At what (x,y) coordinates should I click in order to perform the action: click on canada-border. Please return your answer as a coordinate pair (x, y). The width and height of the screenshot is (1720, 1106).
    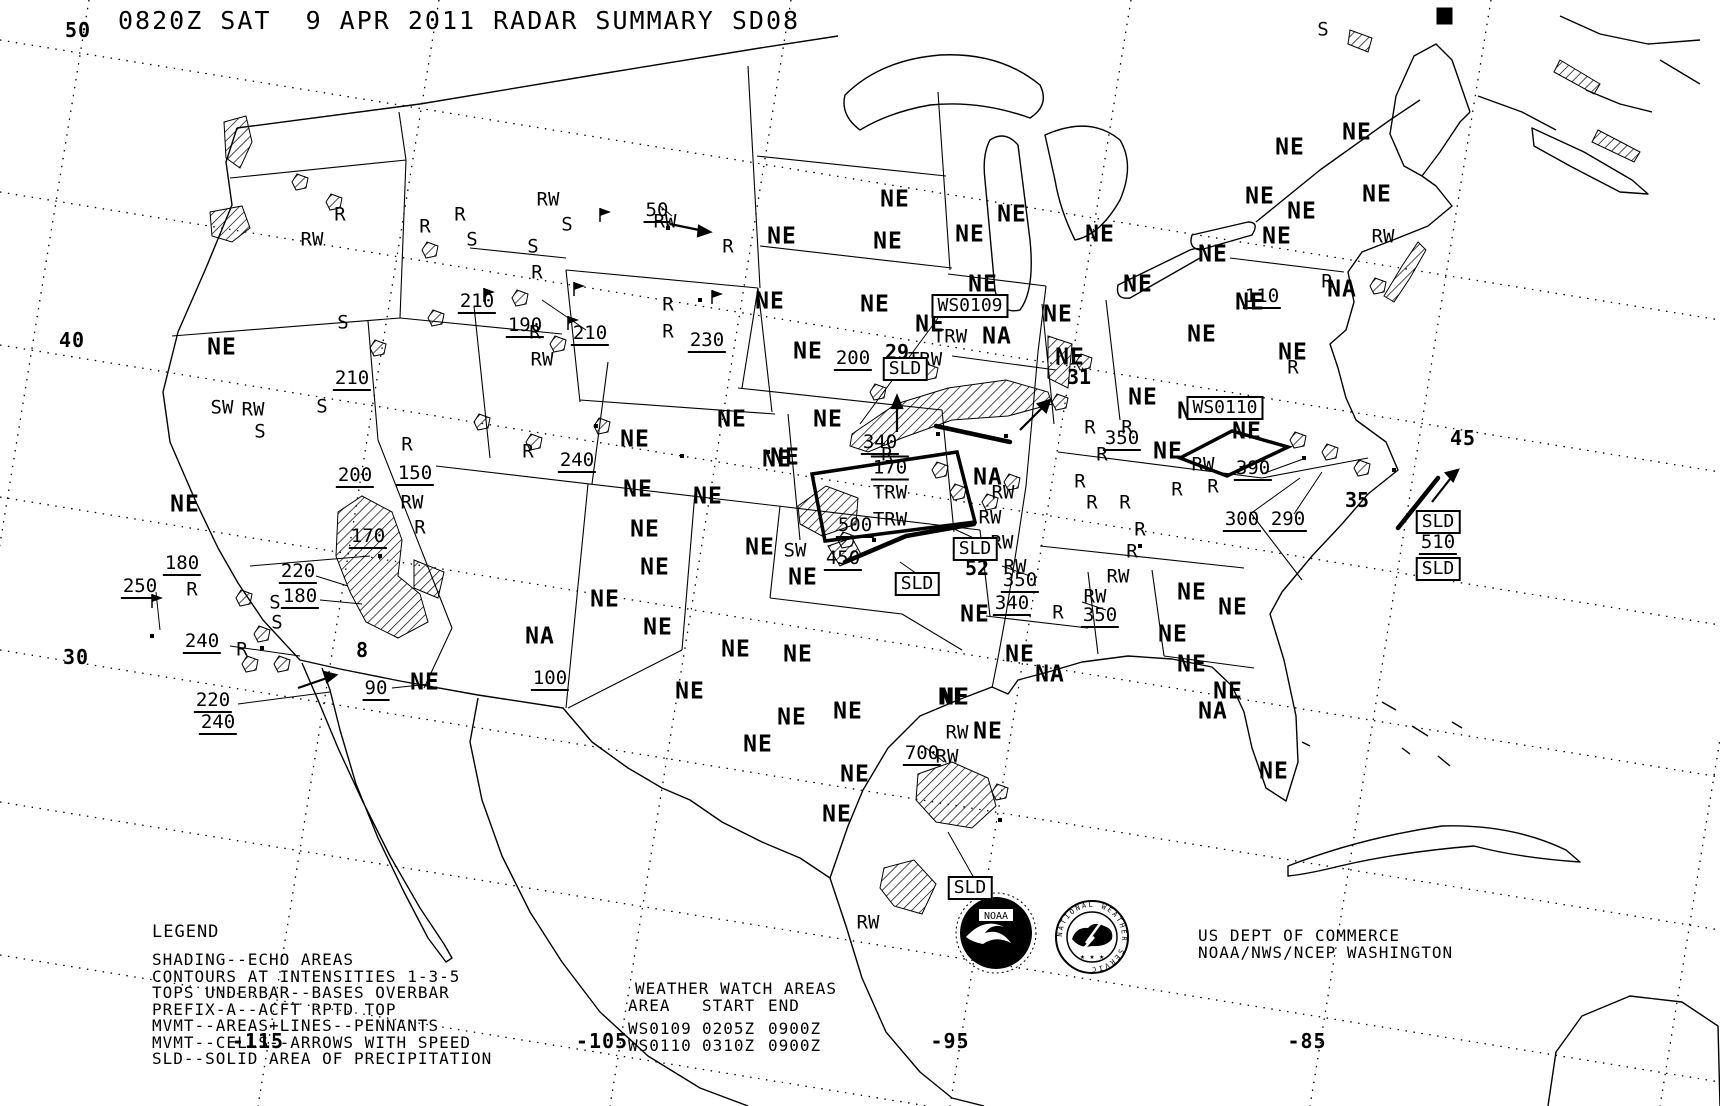
    Looking at the image, I should click on (537, 82).